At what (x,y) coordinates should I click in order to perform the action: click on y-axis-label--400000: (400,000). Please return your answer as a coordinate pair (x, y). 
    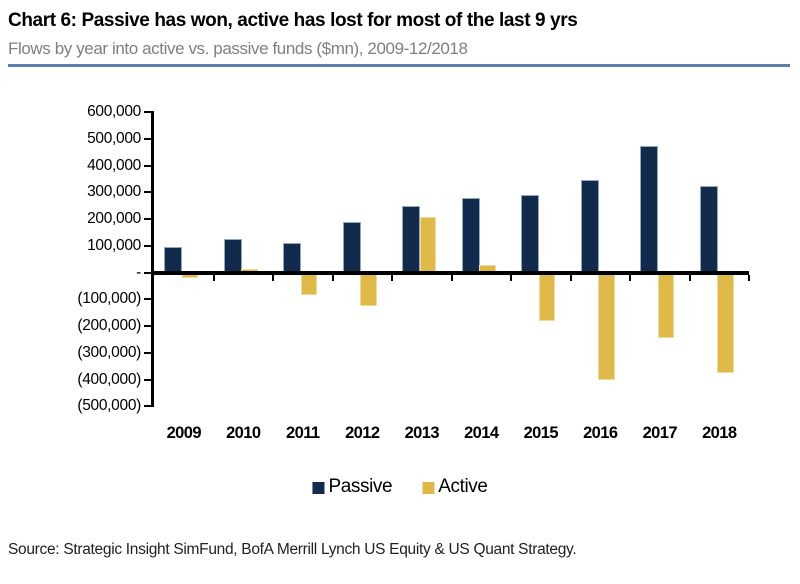
    Looking at the image, I should click on (109, 379).